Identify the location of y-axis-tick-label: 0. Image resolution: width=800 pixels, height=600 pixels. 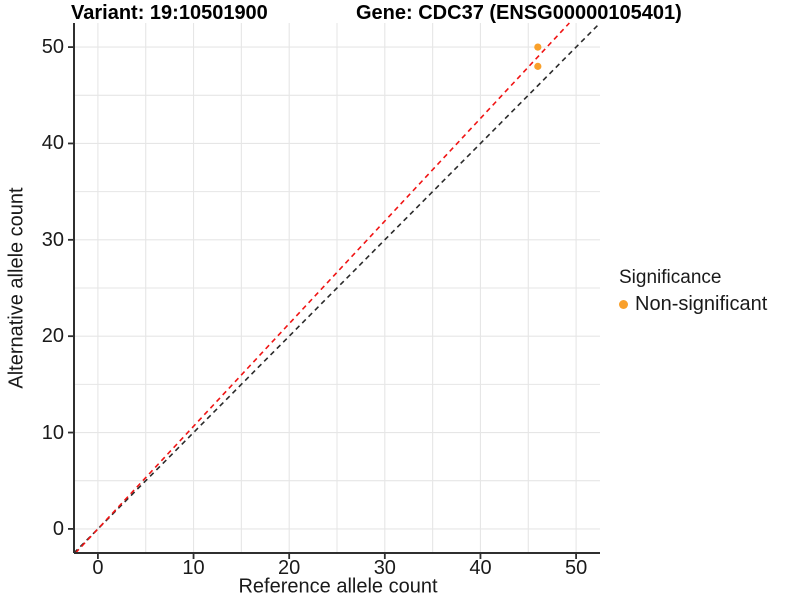
(58, 528).